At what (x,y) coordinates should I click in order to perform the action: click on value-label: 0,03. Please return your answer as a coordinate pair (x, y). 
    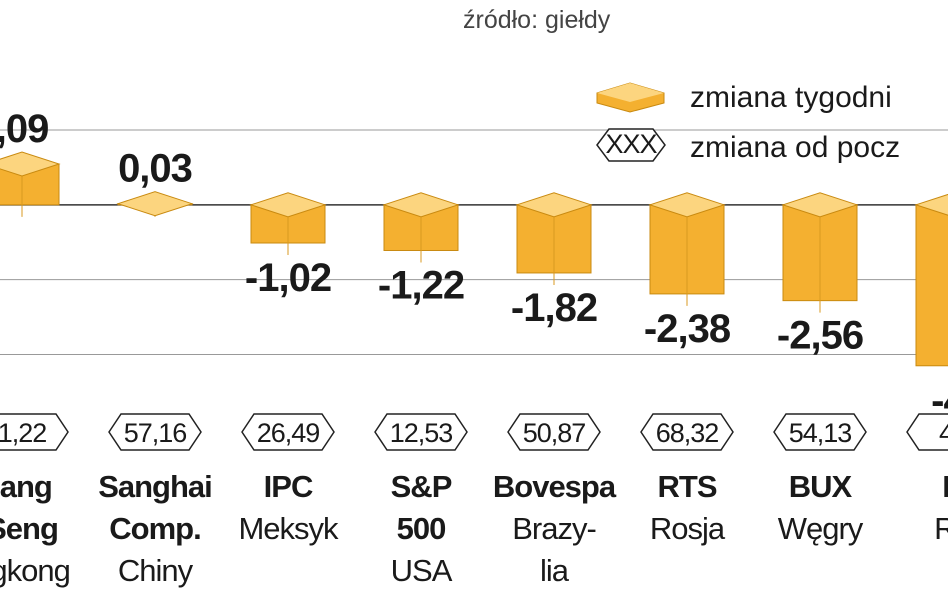
    Looking at the image, I should click on (155, 169).